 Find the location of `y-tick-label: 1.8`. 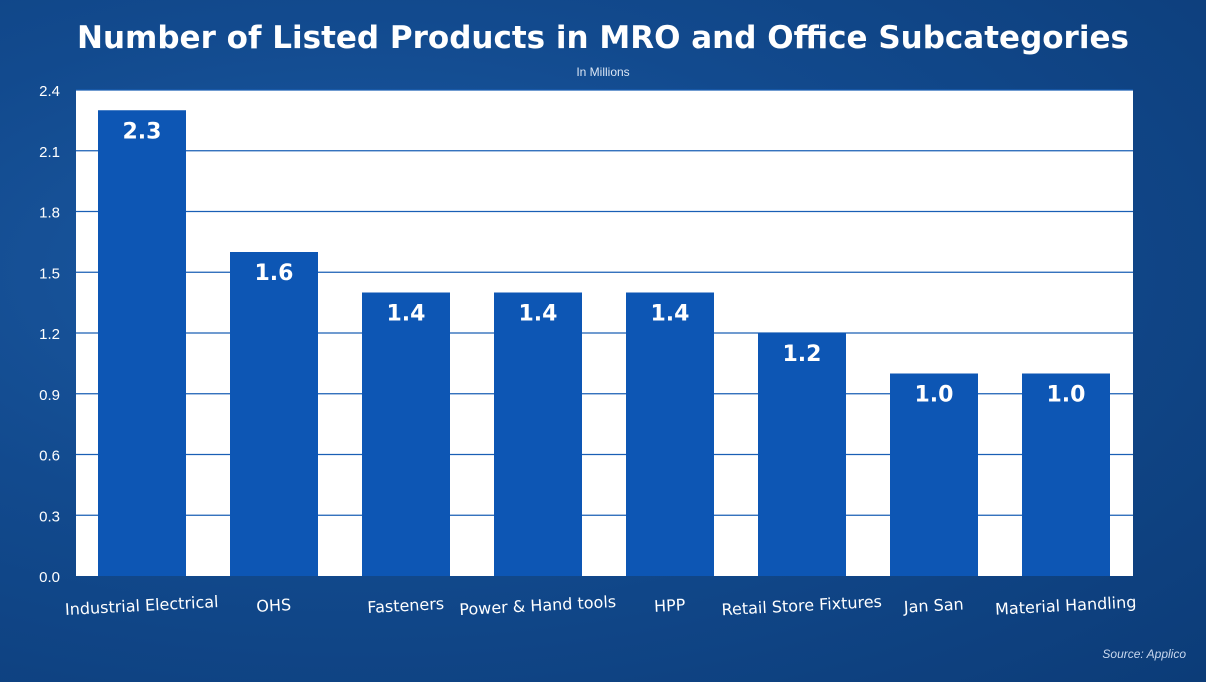

y-tick-label: 1.8 is located at coordinates (49, 213).